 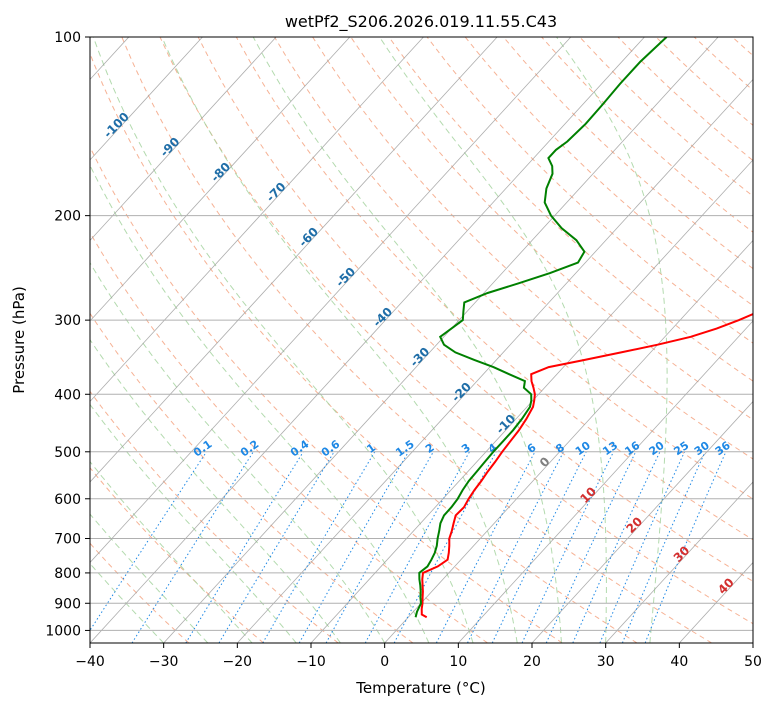 I want to click on chart-title: wetPf2_S206.2026.019.11.55.C43, so click(x=421, y=22).